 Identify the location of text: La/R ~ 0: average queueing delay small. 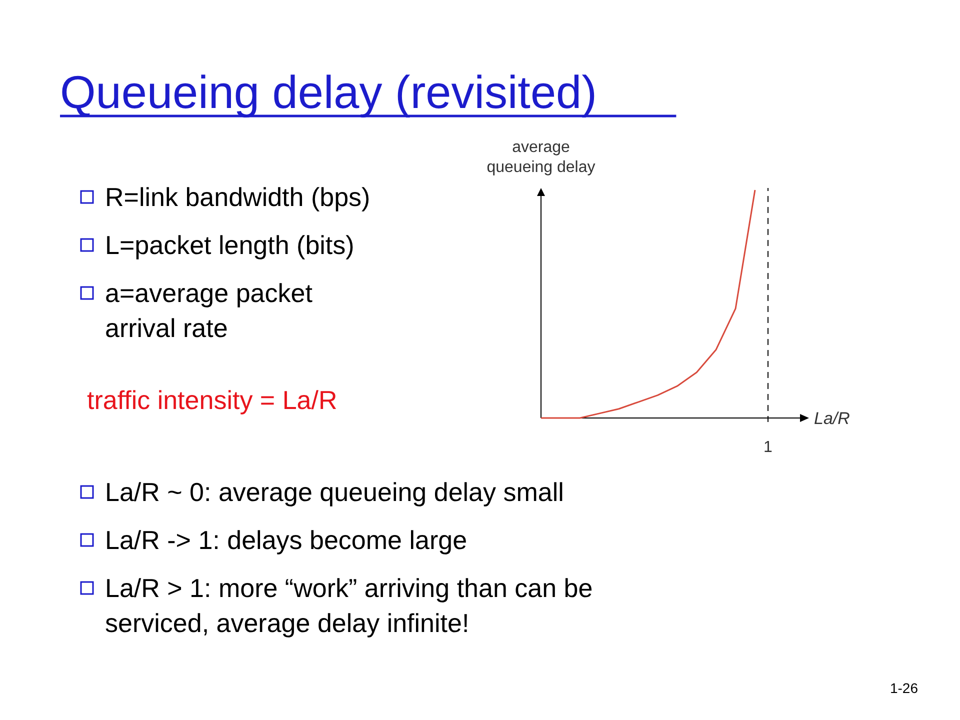
(334, 492).